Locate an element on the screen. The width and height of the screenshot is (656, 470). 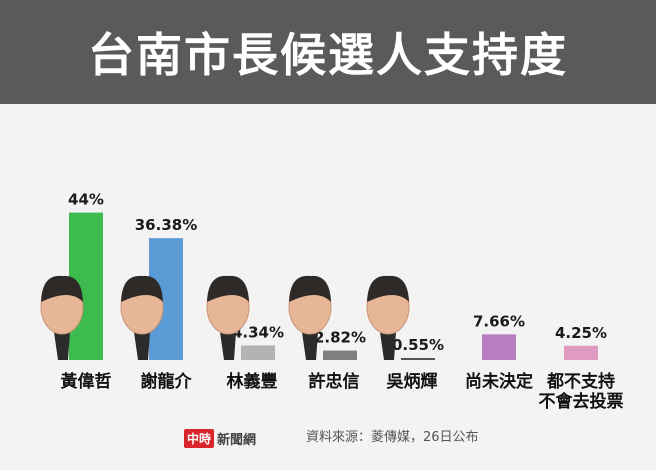
category-label-7-line-1: 都不支持 is located at coordinates (580, 381).